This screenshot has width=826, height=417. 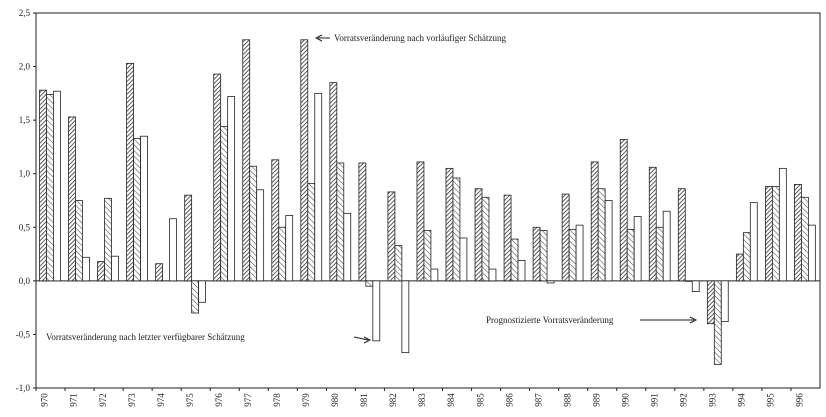 What do you see at coordinates (25, 281) in the screenshot?
I see `y-tick-label: 0,0` at bounding box center [25, 281].